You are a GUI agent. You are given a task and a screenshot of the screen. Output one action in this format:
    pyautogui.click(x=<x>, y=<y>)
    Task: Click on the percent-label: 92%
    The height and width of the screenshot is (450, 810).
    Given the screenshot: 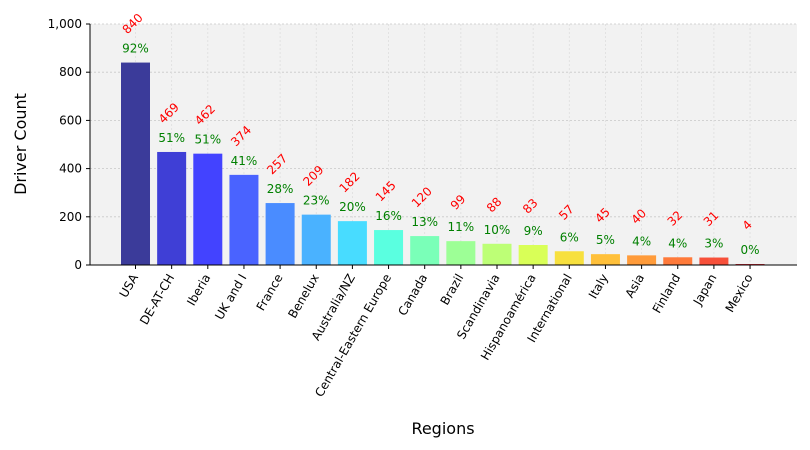 What is the action you would take?
    pyautogui.click(x=135, y=49)
    